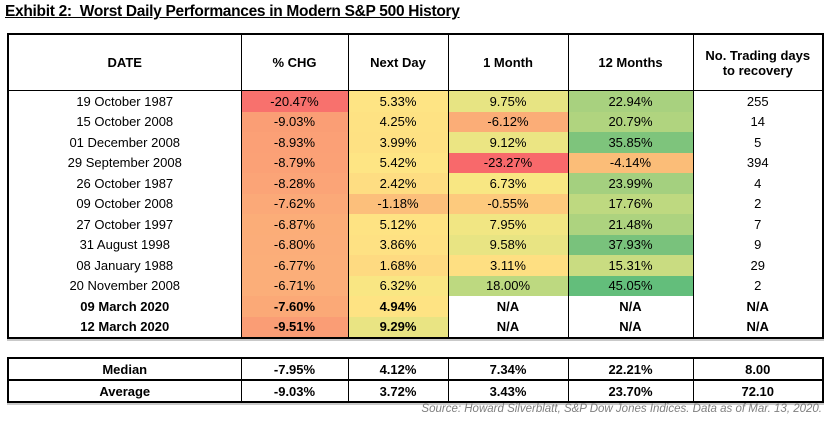  I want to click on next-day-cell: 1.68%, so click(398, 265).